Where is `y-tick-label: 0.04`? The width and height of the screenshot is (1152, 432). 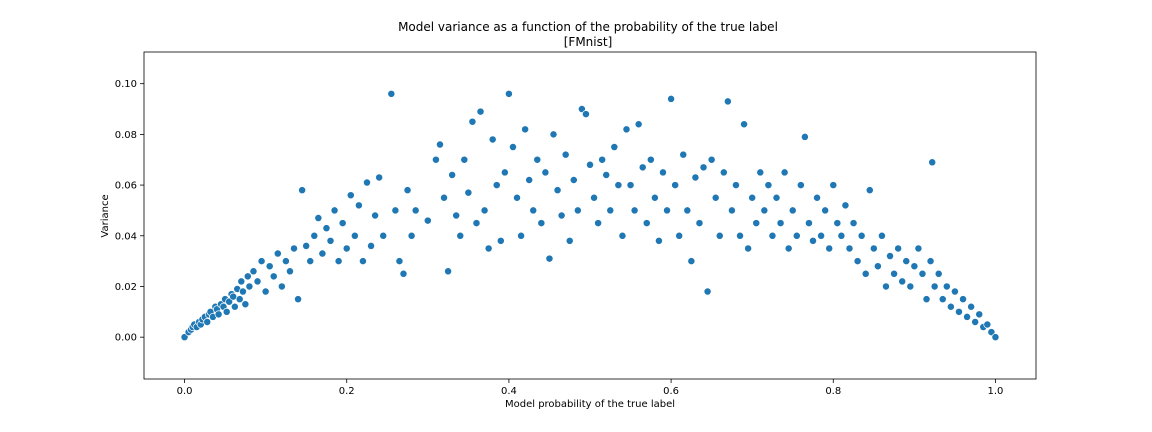
y-tick-label: 0.04 is located at coordinates (126, 236).